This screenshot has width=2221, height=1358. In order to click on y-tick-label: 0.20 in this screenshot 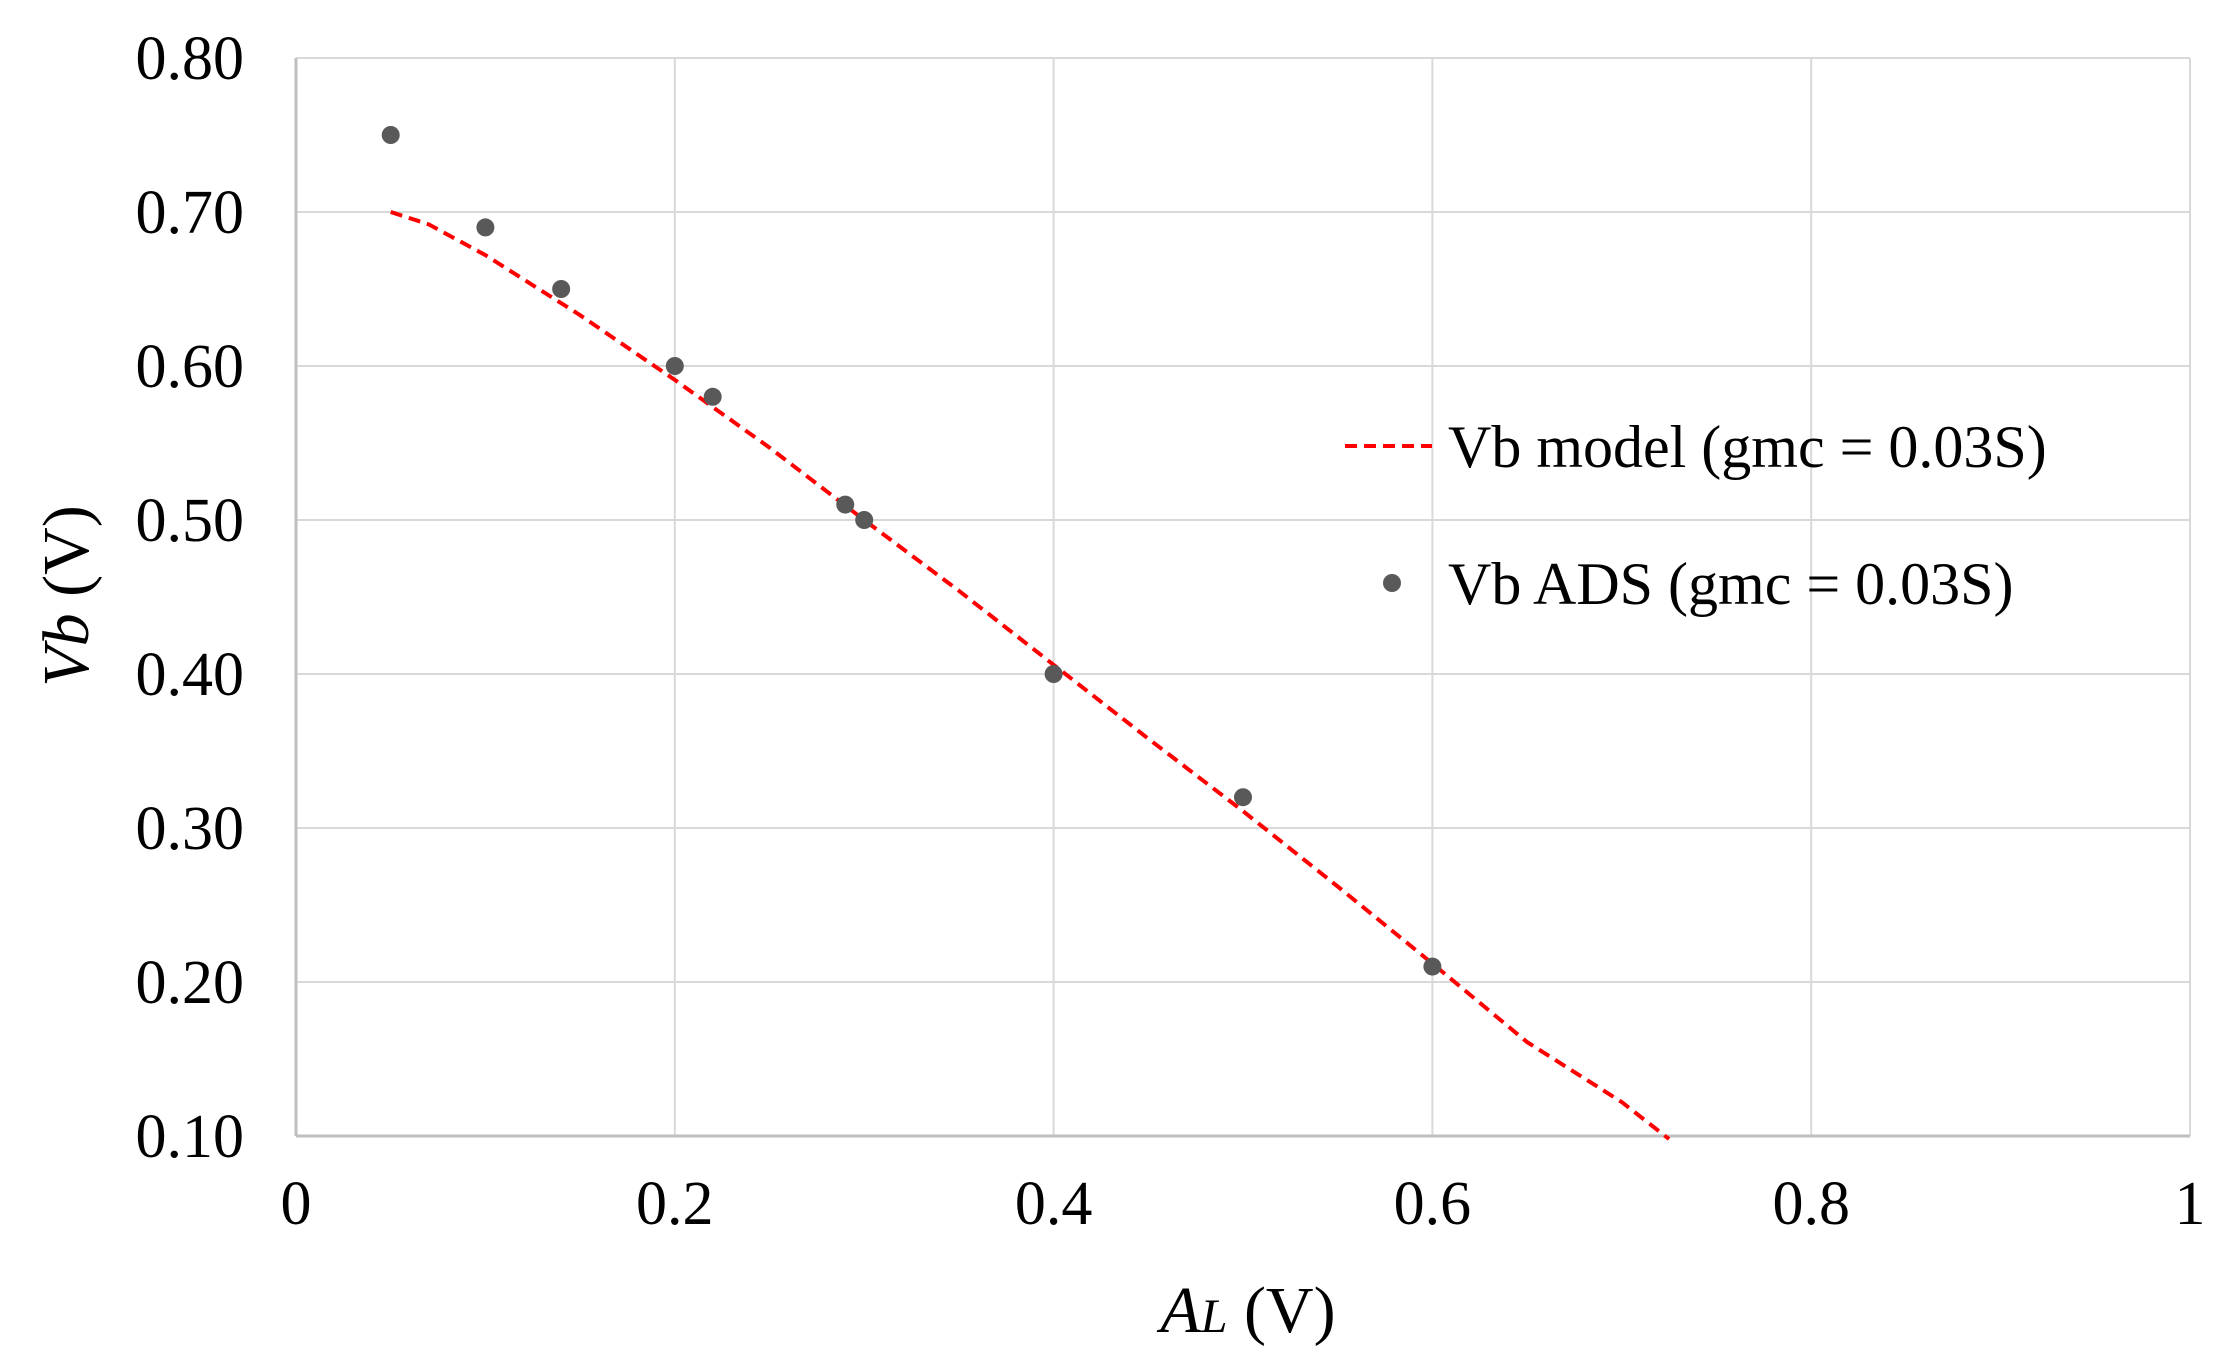, I will do `click(190, 983)`.